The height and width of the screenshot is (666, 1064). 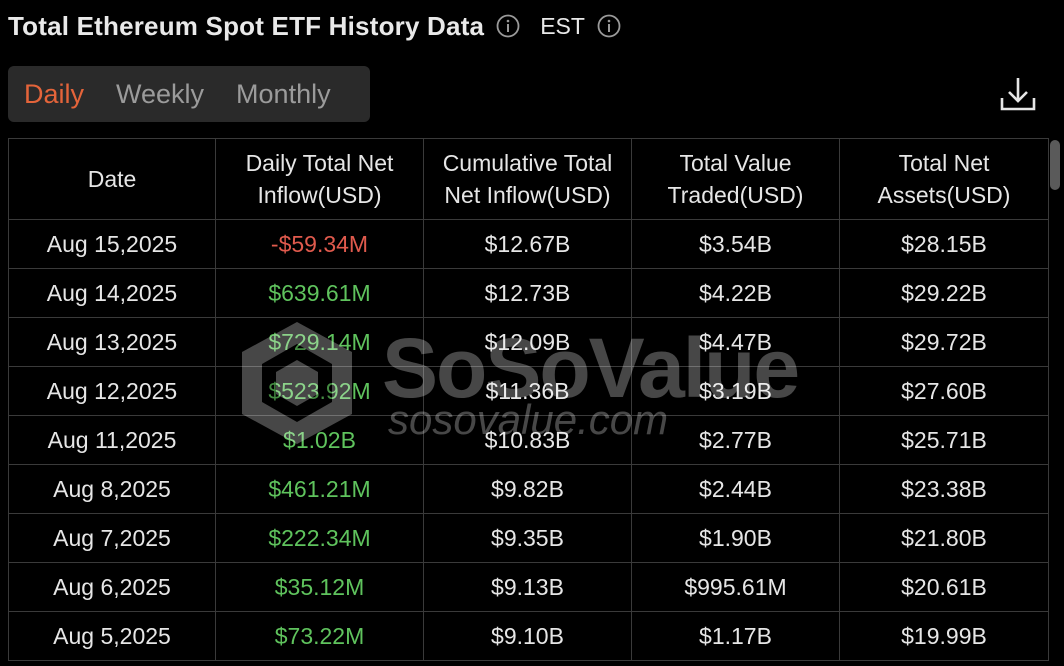 What do you see at coordinates (944, 391) in the screenshot?
I see `cell-net-assets: $27.60B` at bounding box center [944, 391].